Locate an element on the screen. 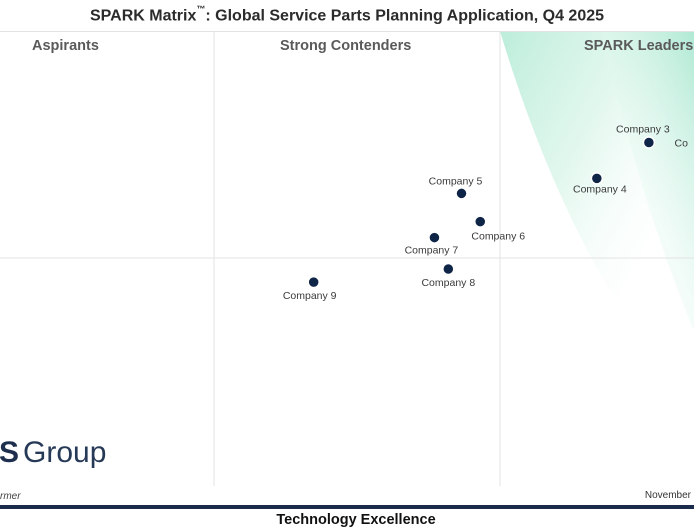 This screenshot has height=532, width=694. footer-right-text: November is located at coordinates (667, 495).